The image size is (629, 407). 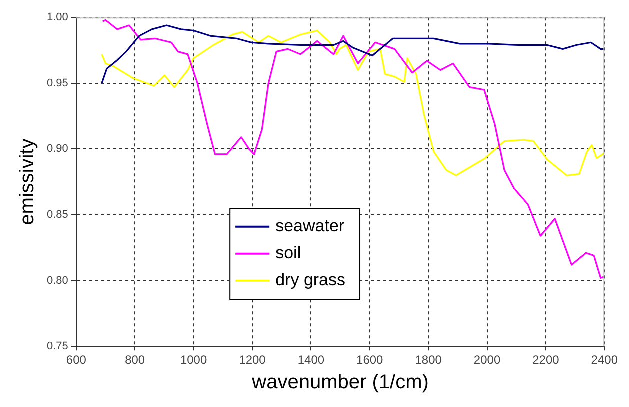 I want to click on y-tick-label: 0.90, so click(x=57, y=149).